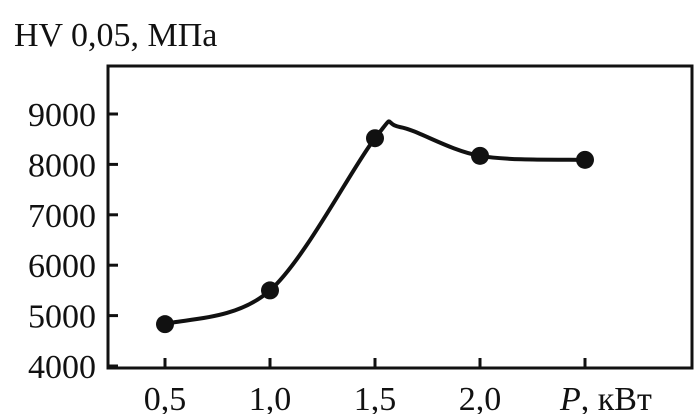  I want to click on y-tick-label: 7000, so click(62, 216).